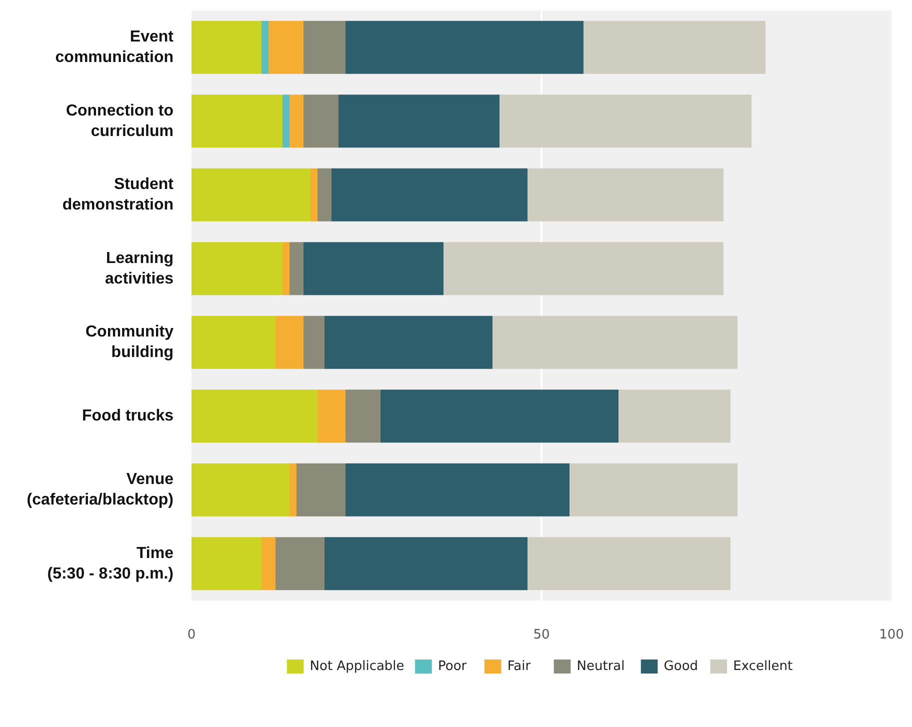 The image size is (912, 727). I want to click on y-tick-label: Event communication, so click(114, 47).